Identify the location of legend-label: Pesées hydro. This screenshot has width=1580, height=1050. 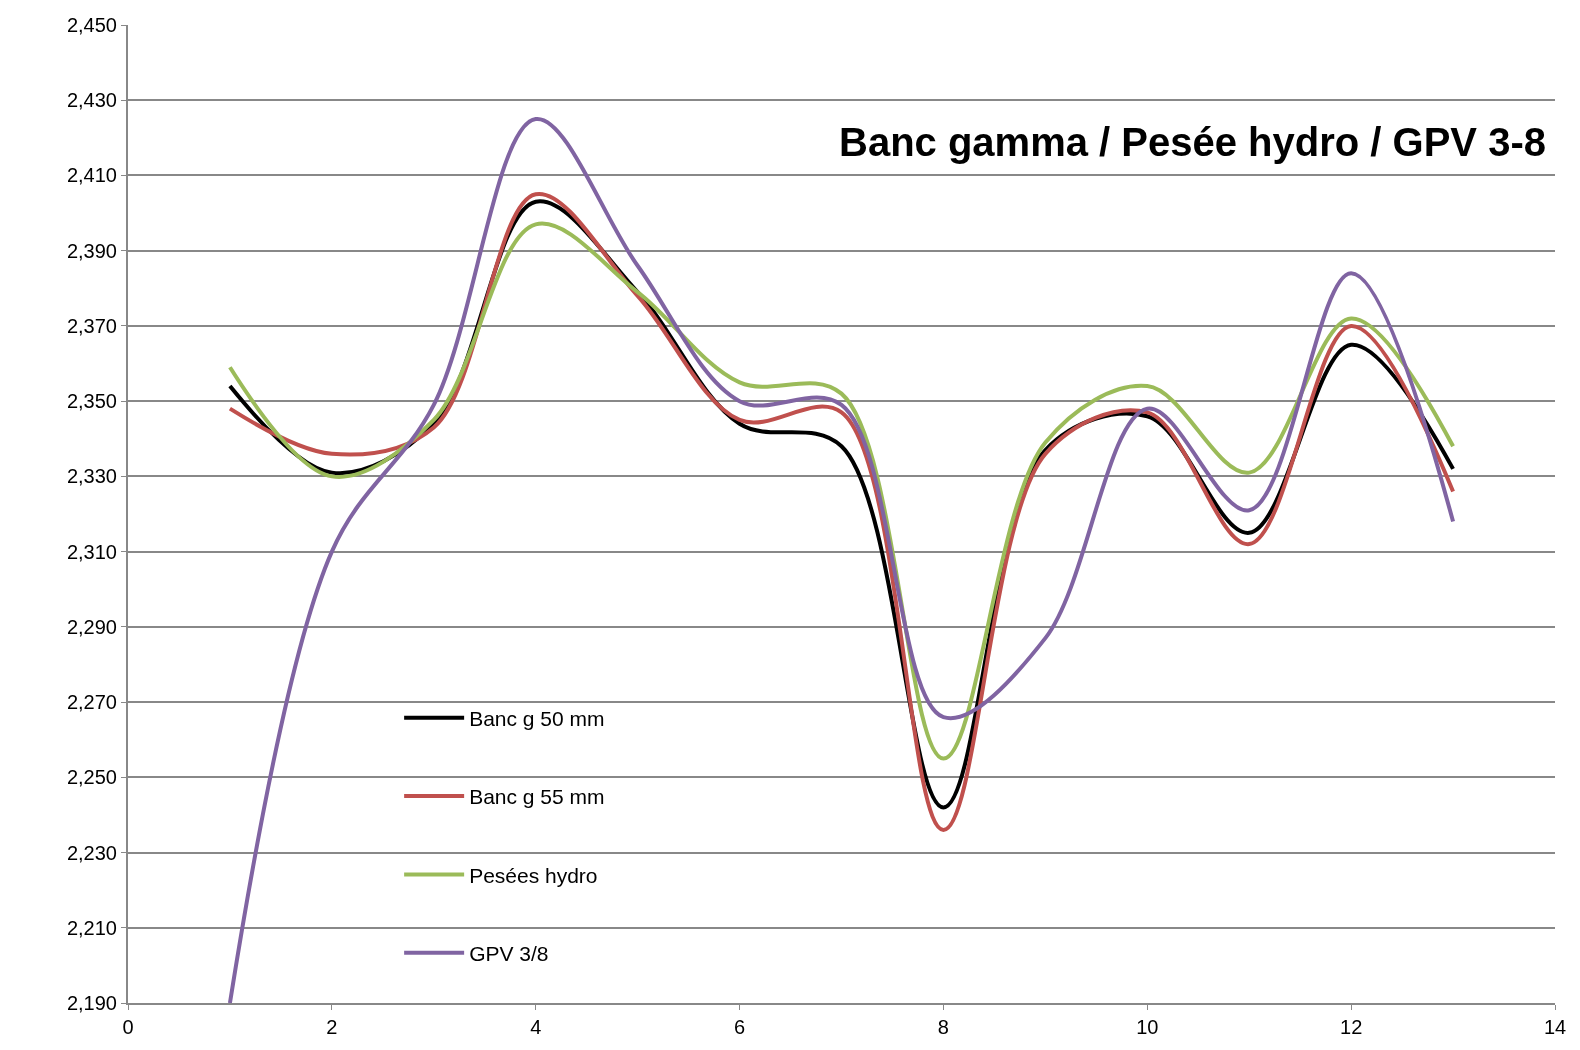
(533, 875).